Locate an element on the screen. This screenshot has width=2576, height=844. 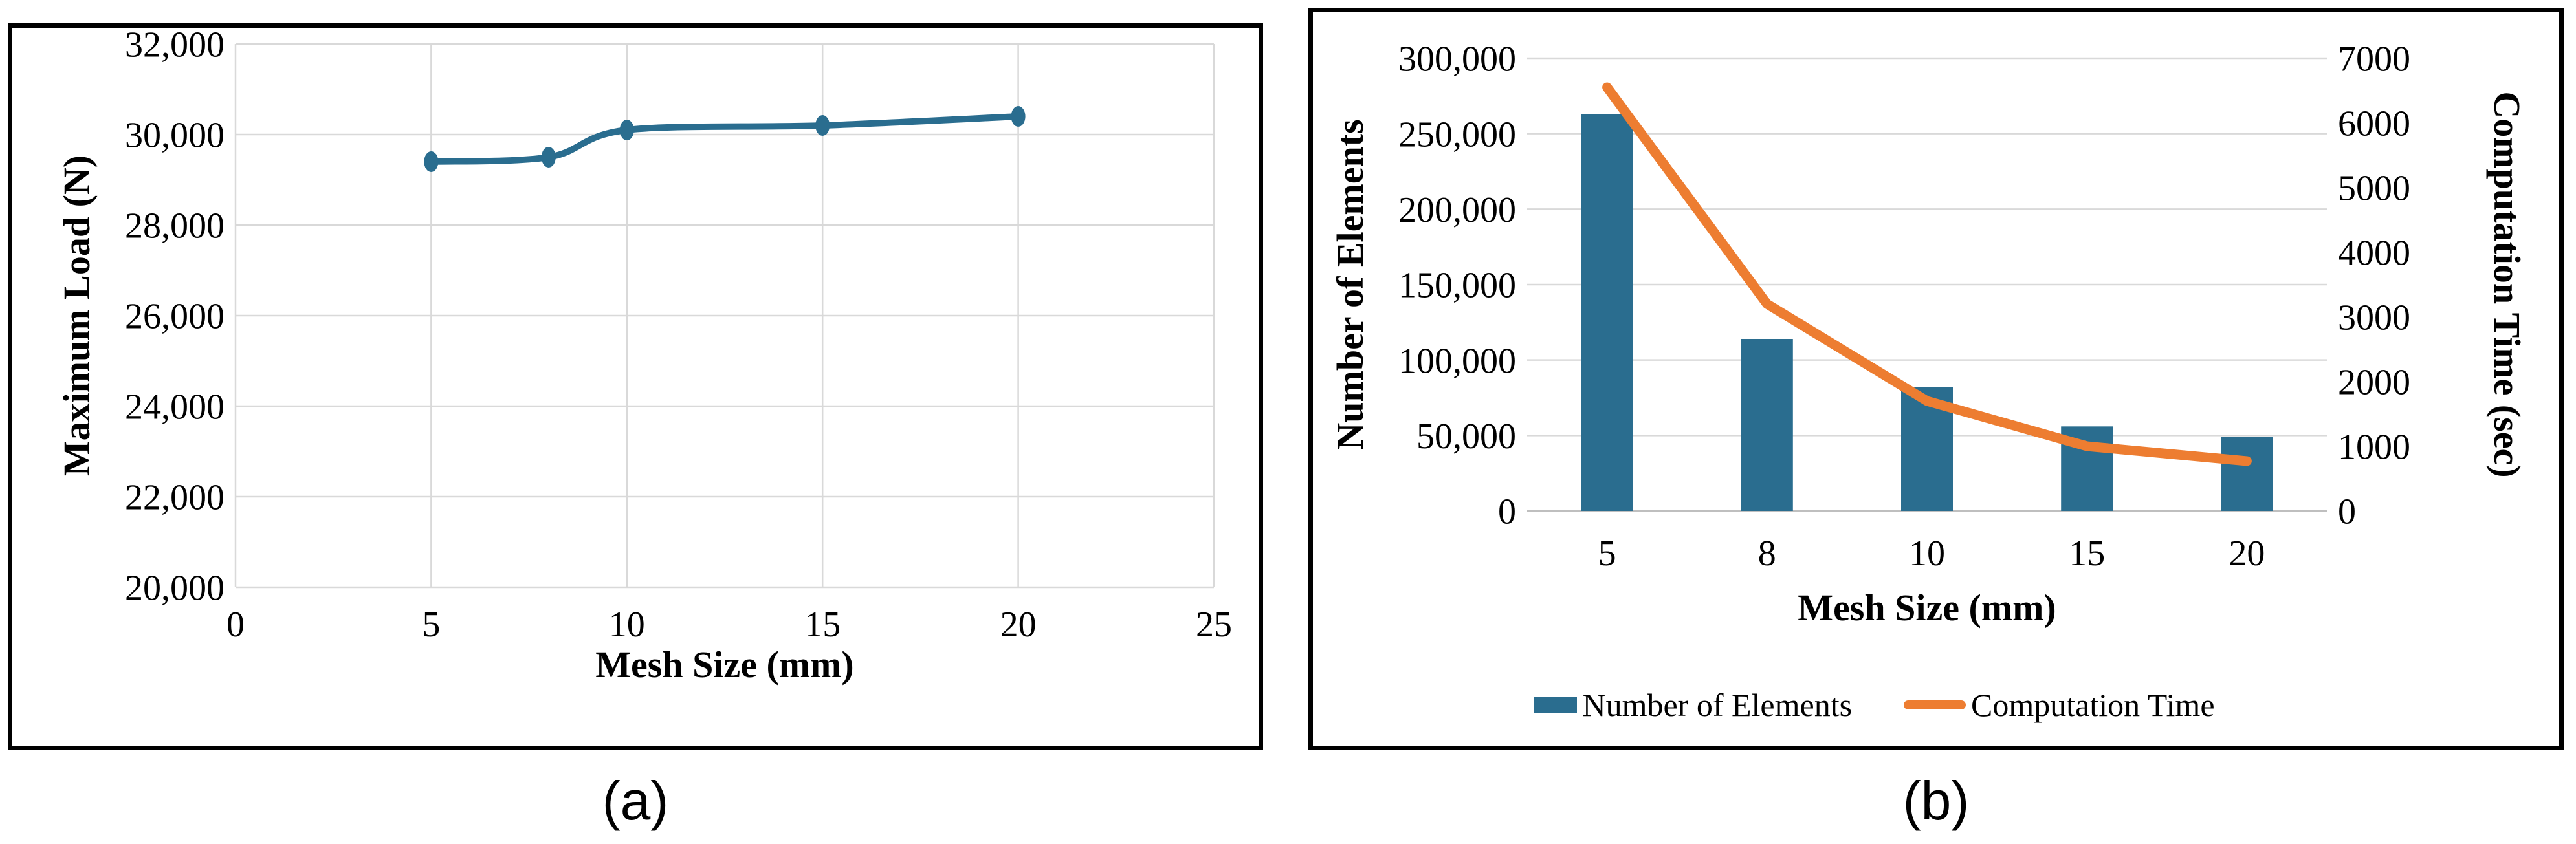
left-y-tick-label: 100,000 is located at coordinates (1457, 361).